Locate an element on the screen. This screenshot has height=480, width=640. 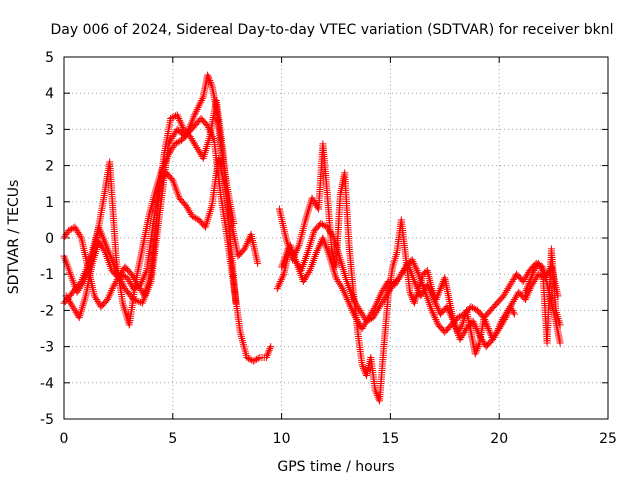
y-tick-label: 3 is located at coordinates (49, 130).